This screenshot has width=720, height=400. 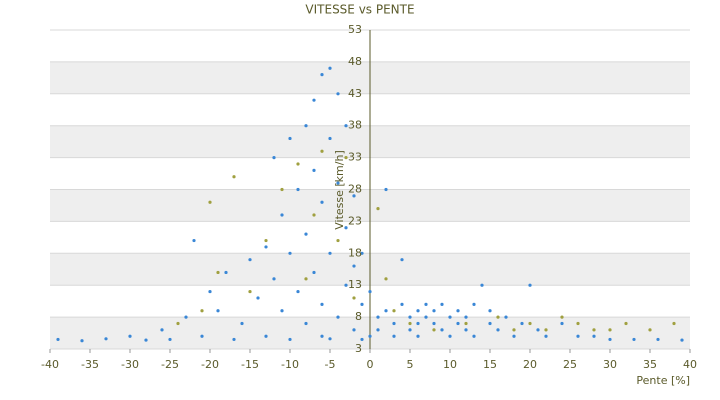 What do you see at coordinates (290, 364) in the screenshot?
I see `x-tick-label: -10` at bounding box center [290, 364].